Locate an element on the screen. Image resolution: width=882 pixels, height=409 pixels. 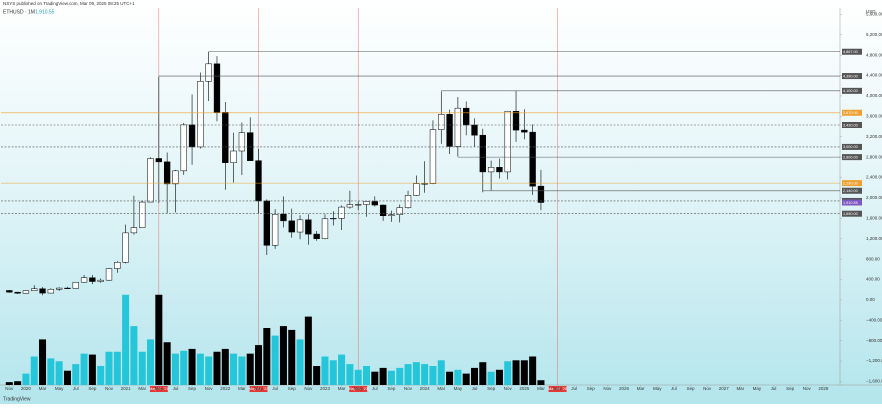
level-label: 1,910.55 is located at coordinates (850, 203).